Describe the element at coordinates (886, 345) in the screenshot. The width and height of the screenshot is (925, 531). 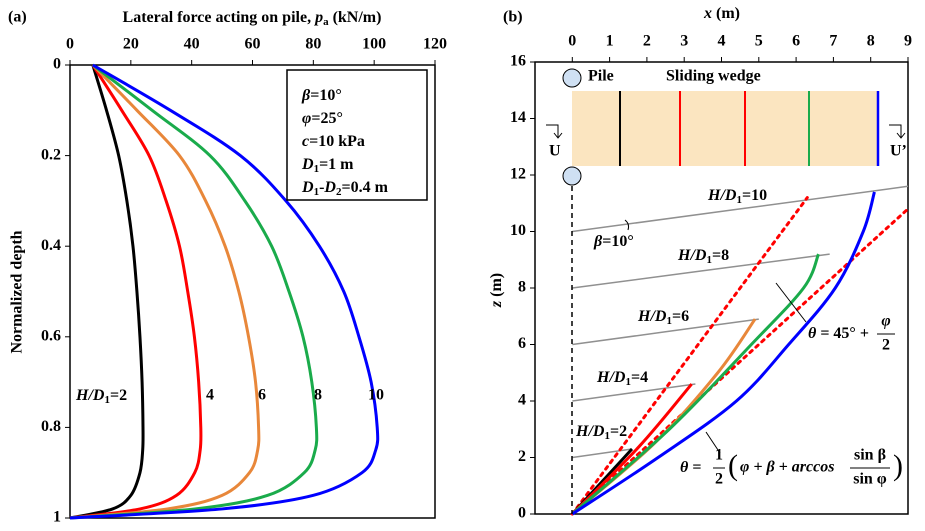
I see `formula-part: 2` at that location.